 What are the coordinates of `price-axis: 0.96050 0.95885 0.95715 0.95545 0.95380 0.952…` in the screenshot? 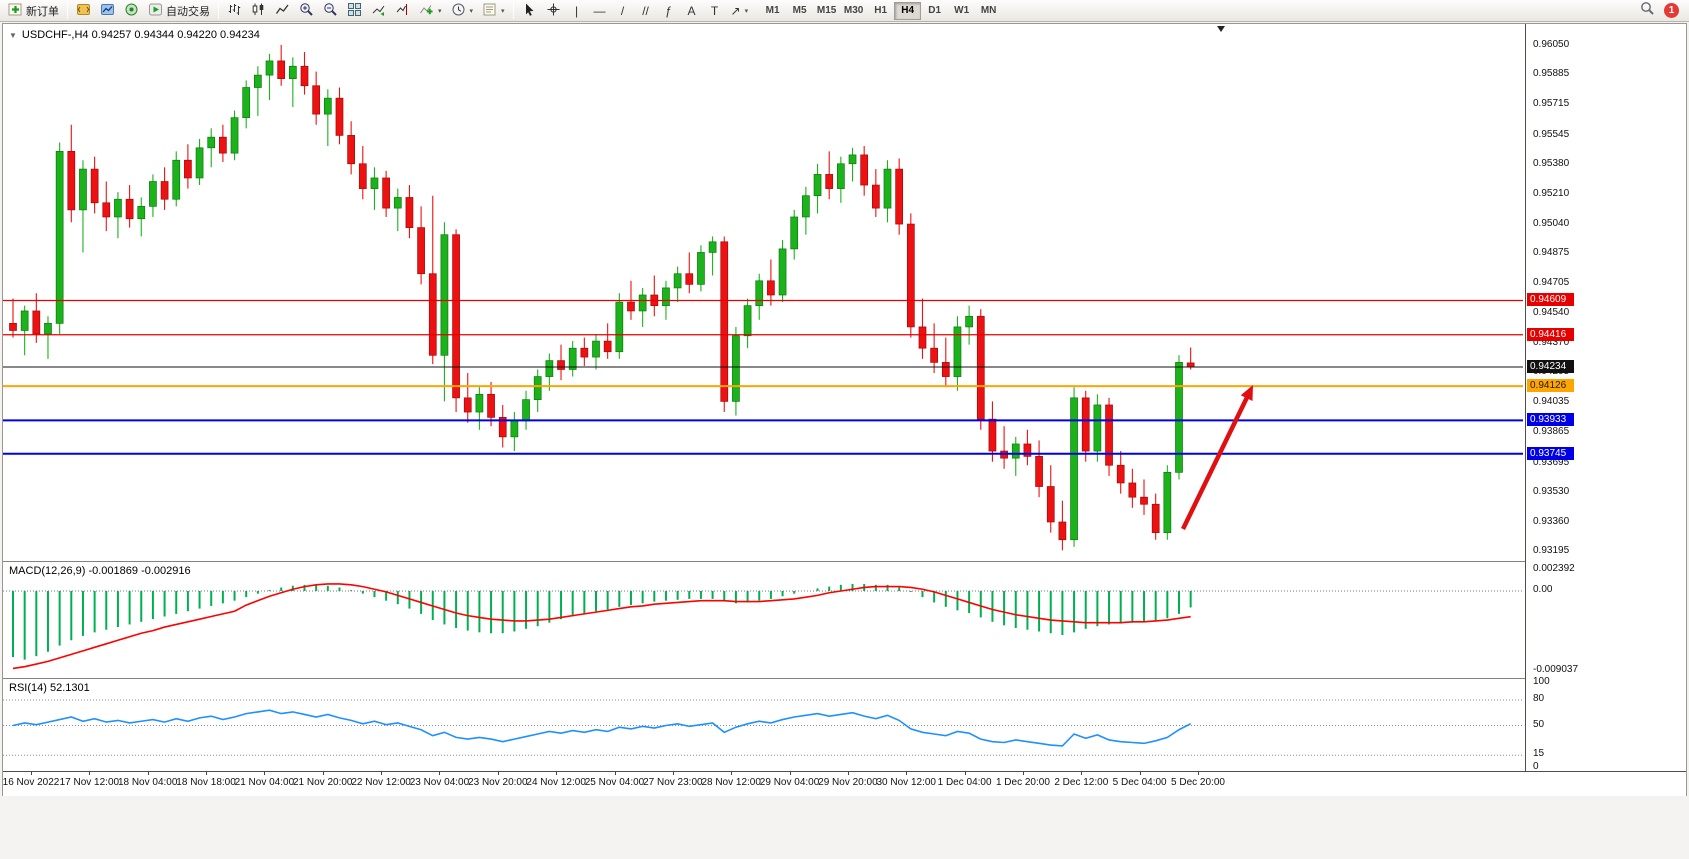 It's located at (1605, 398).